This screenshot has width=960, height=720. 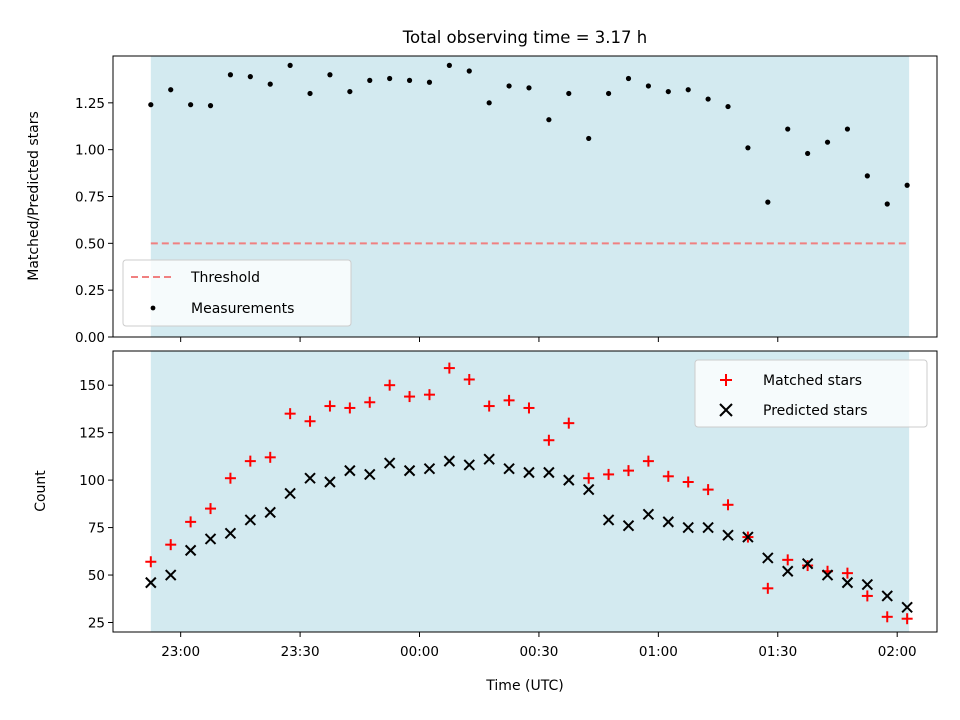 What do you see at coordinates (524, 37) in the screenshot?
I see `chart-title: Total observing time = 3.17 h` at bounding box center [524, 37].